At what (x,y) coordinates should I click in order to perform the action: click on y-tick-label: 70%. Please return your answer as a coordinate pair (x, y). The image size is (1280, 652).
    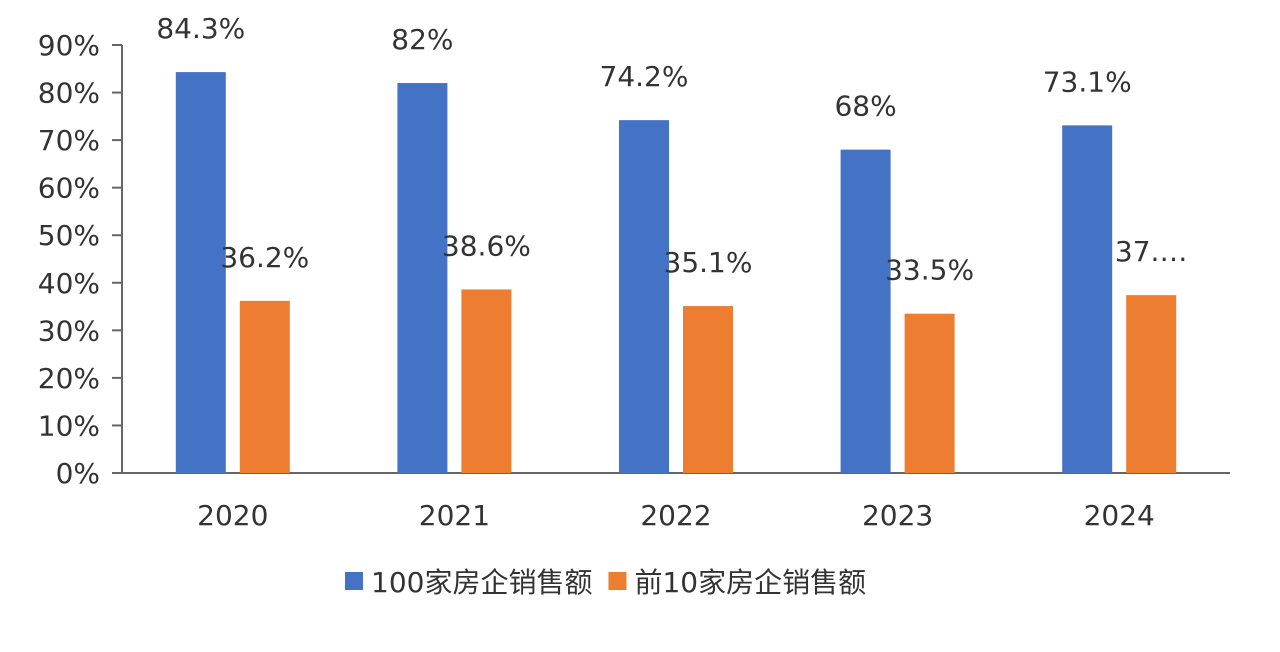
    Looking at the image, I should click on (69, 140).